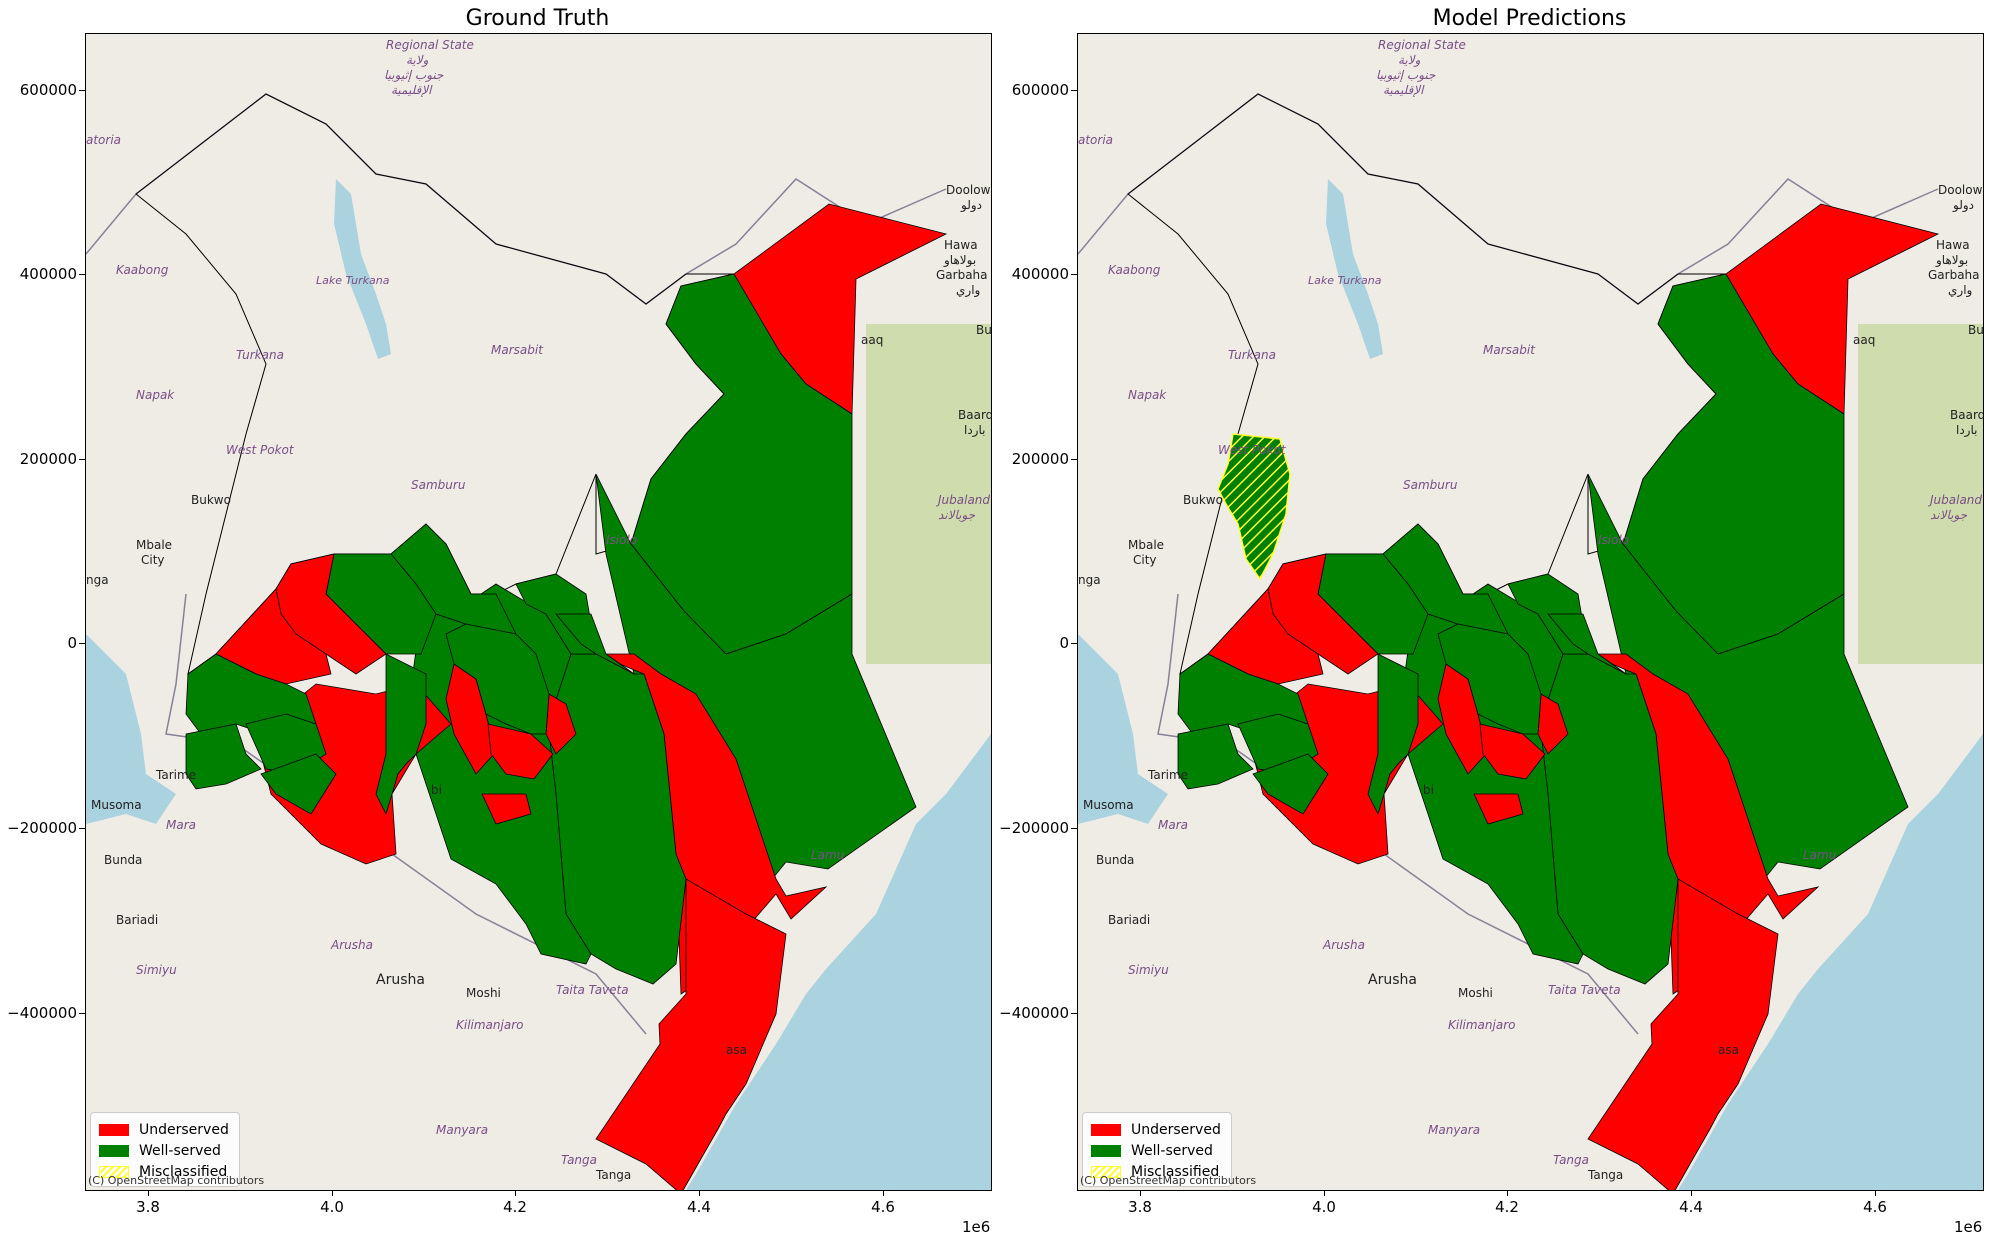 The width and height of the screenshot is (1990, 1241). What do you see at coordinates (1108, 805) in the screenshot?
I see `basemap-label-musoma: Musoma` at bounding box center [1108, 805].